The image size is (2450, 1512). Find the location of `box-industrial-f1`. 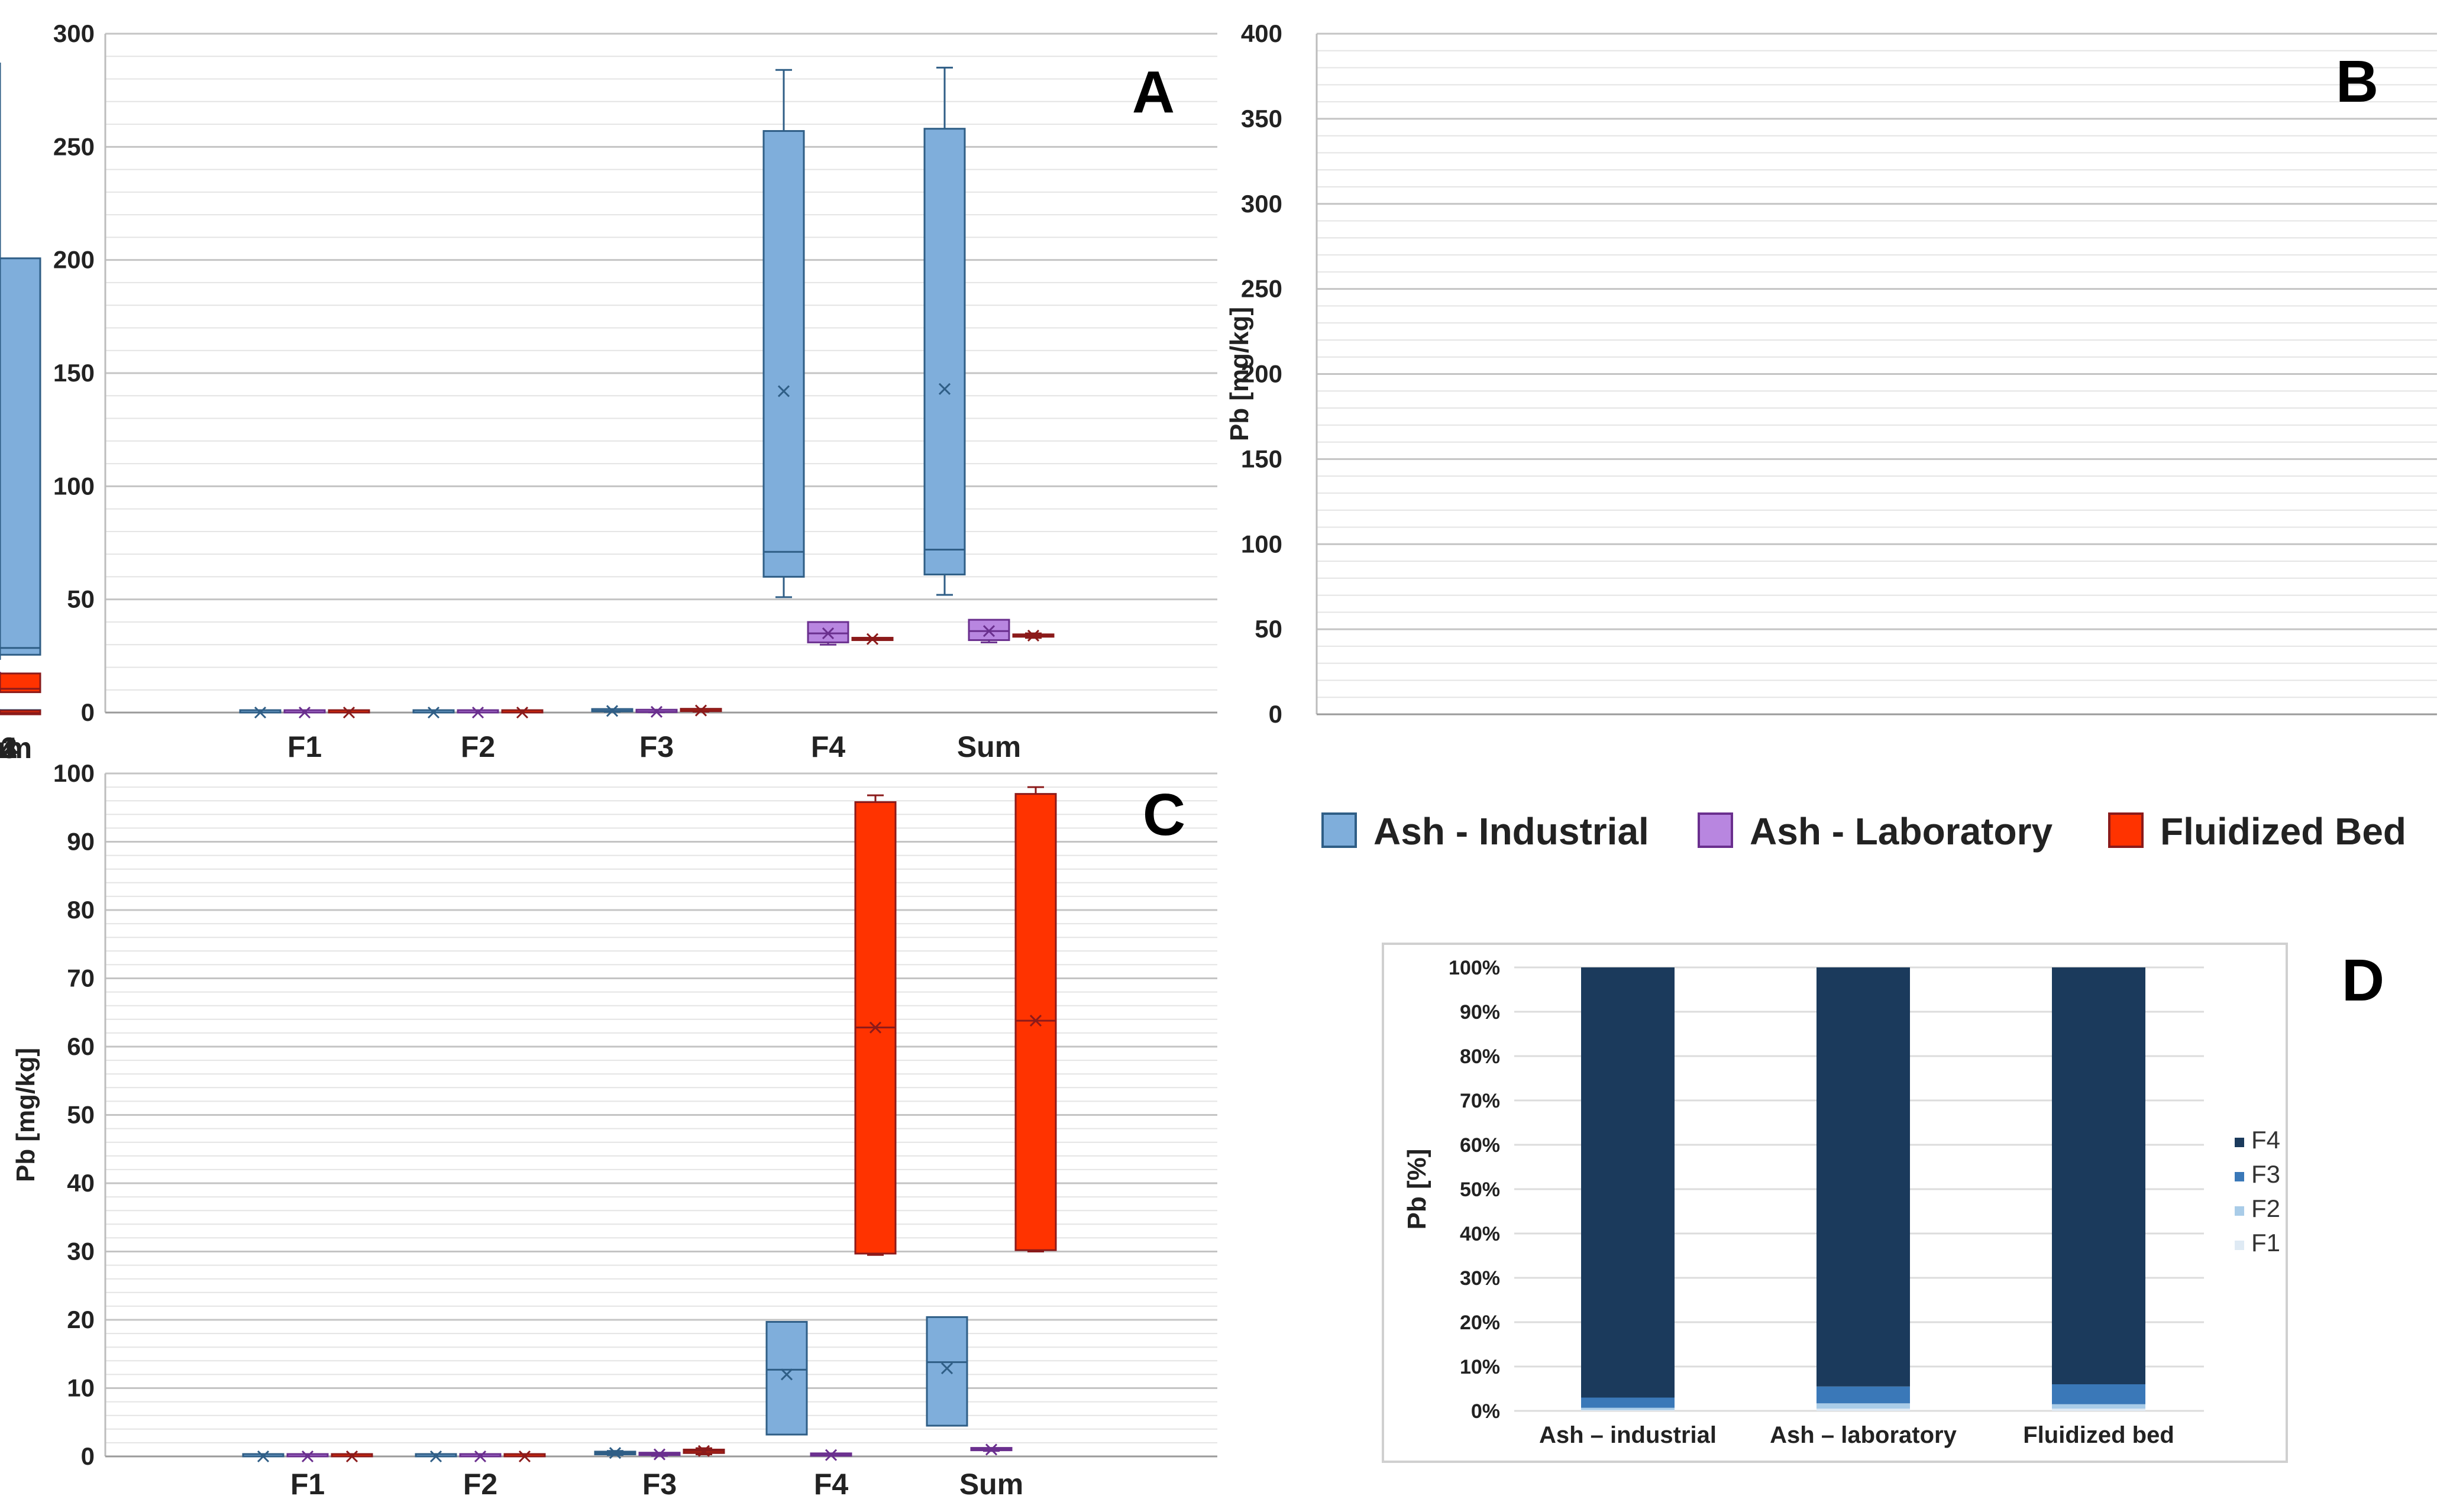

box-industrial-f1 is located at coordinates (260, 712).